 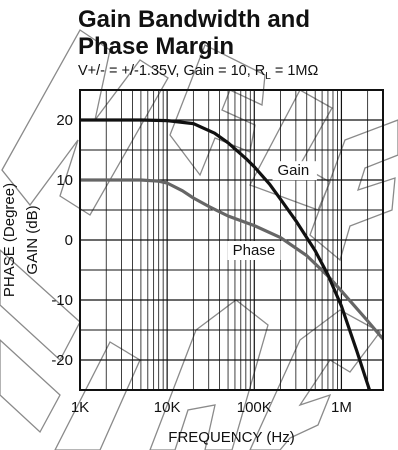 What do you see at coordinates (9, 240) in the screenshot?
I see `y-axis-label-secondary: PHASE (Degree)` at bounding box center [9, 240].